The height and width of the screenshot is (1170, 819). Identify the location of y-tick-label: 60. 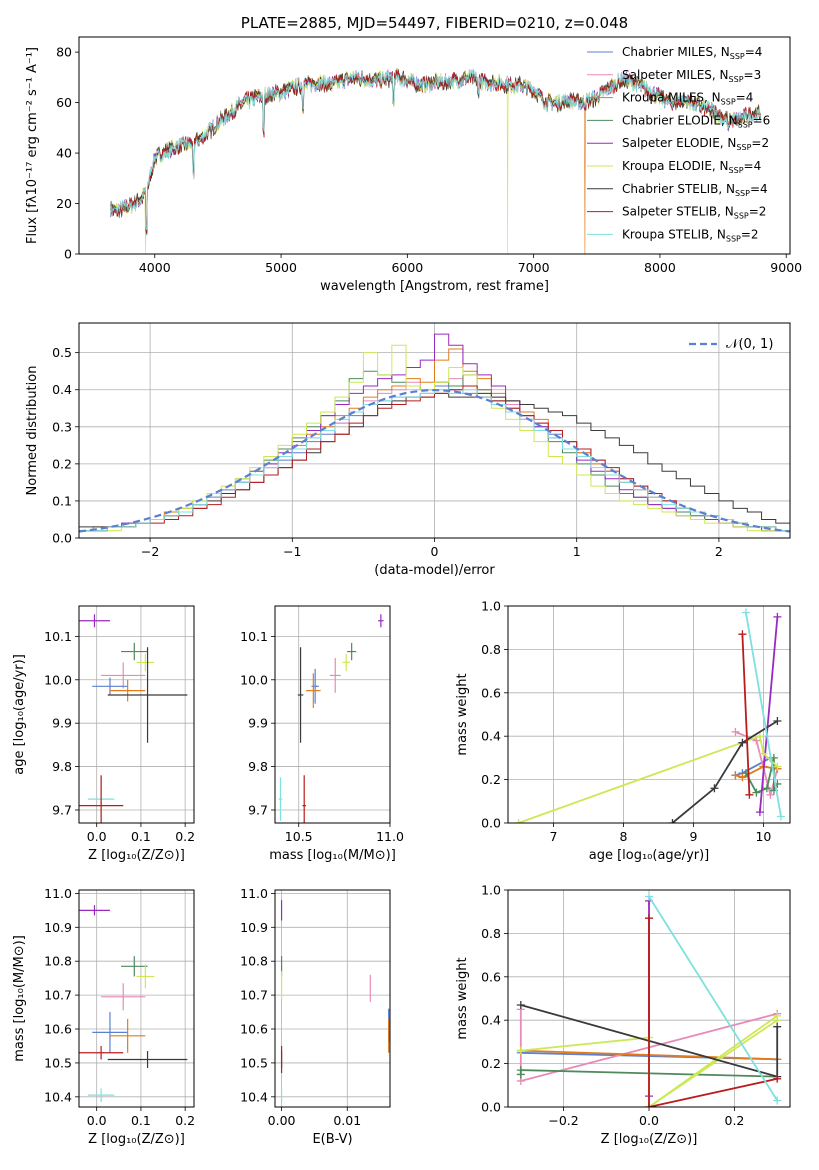
(64, 102).